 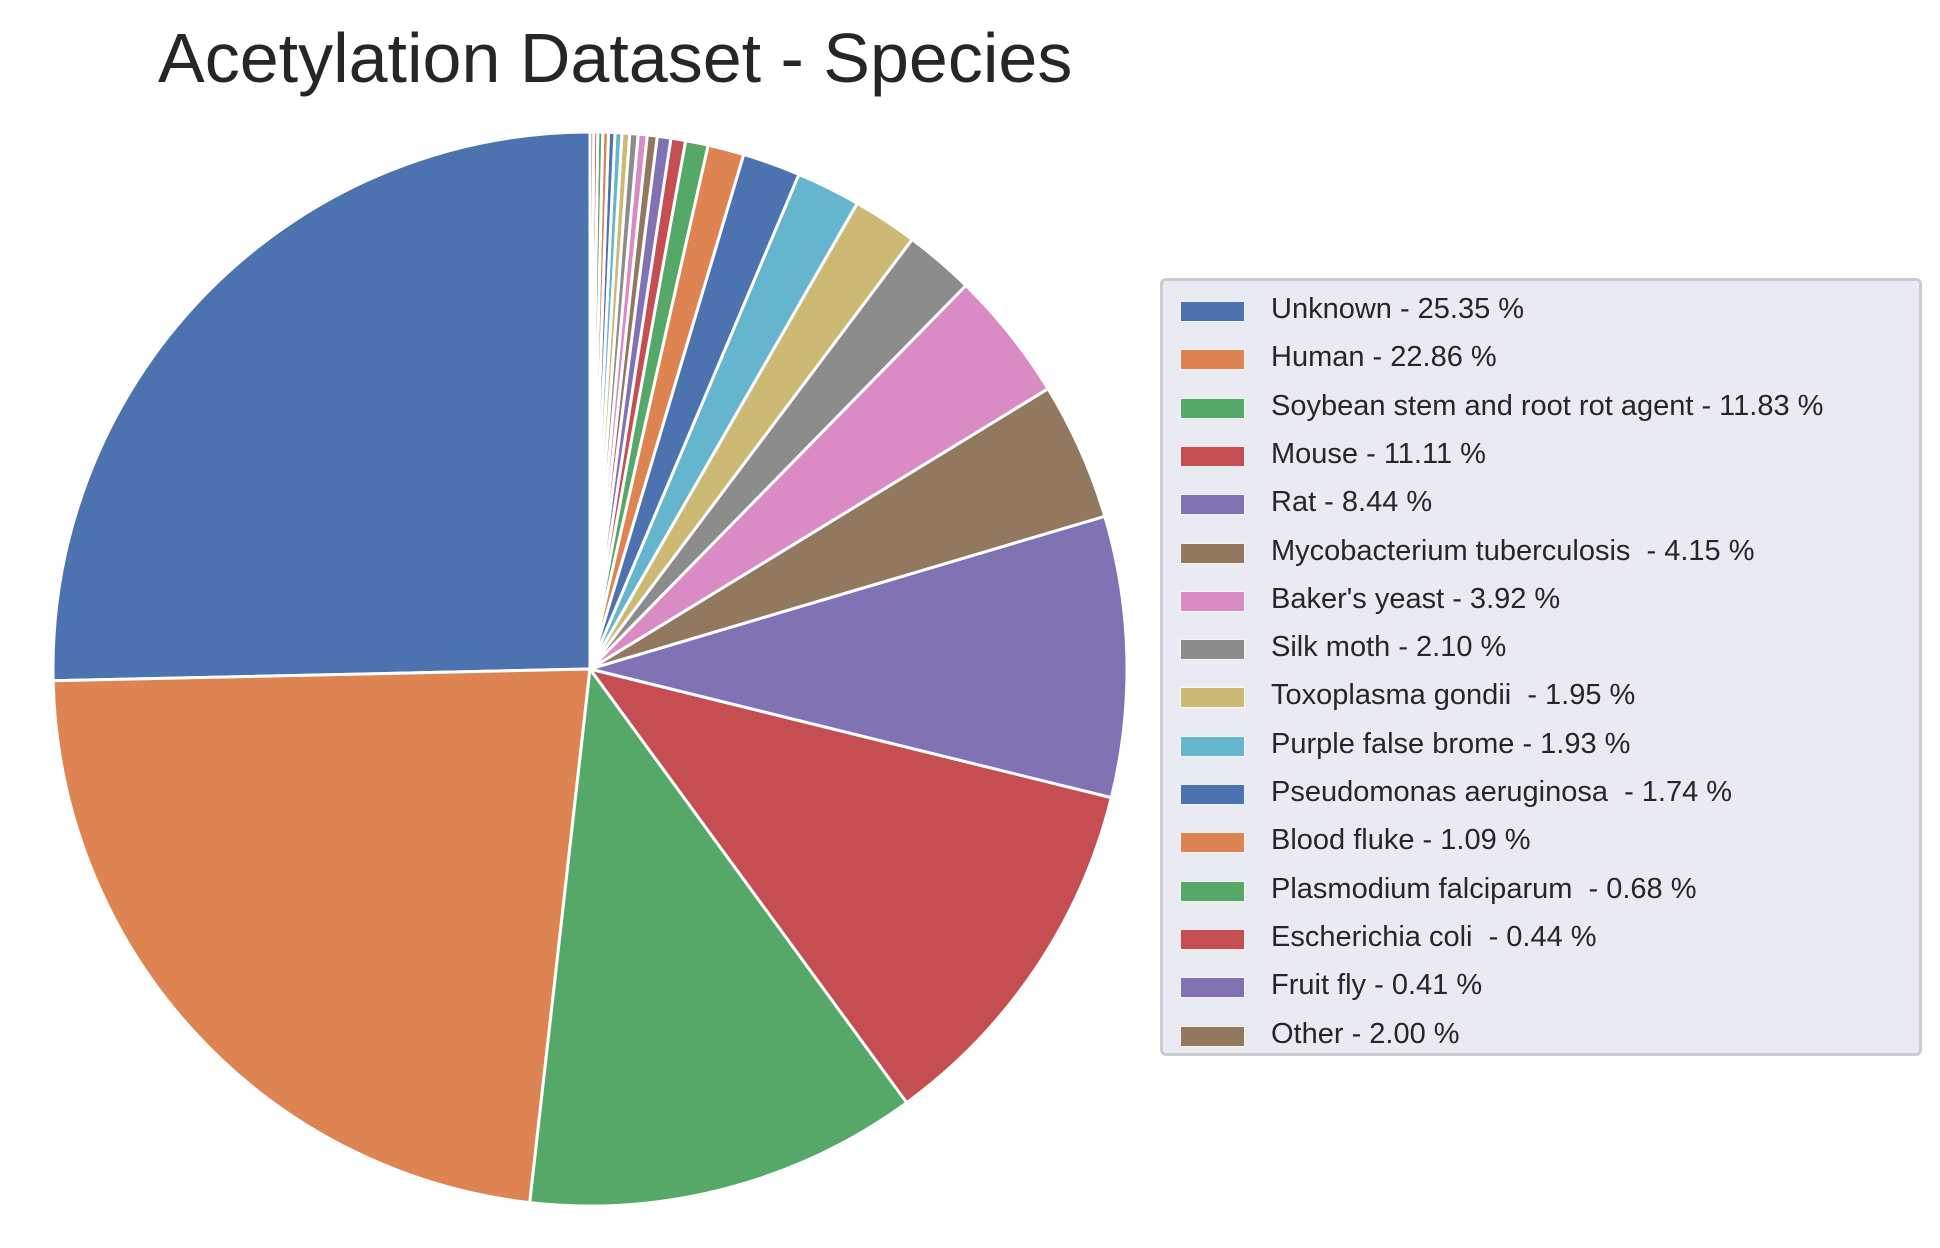 What do you see at coordinates (1416, 598) in the screenshot?
I see `legend-label: Baker's yeast - 3.92 %` at bounding box center [1416, 598].